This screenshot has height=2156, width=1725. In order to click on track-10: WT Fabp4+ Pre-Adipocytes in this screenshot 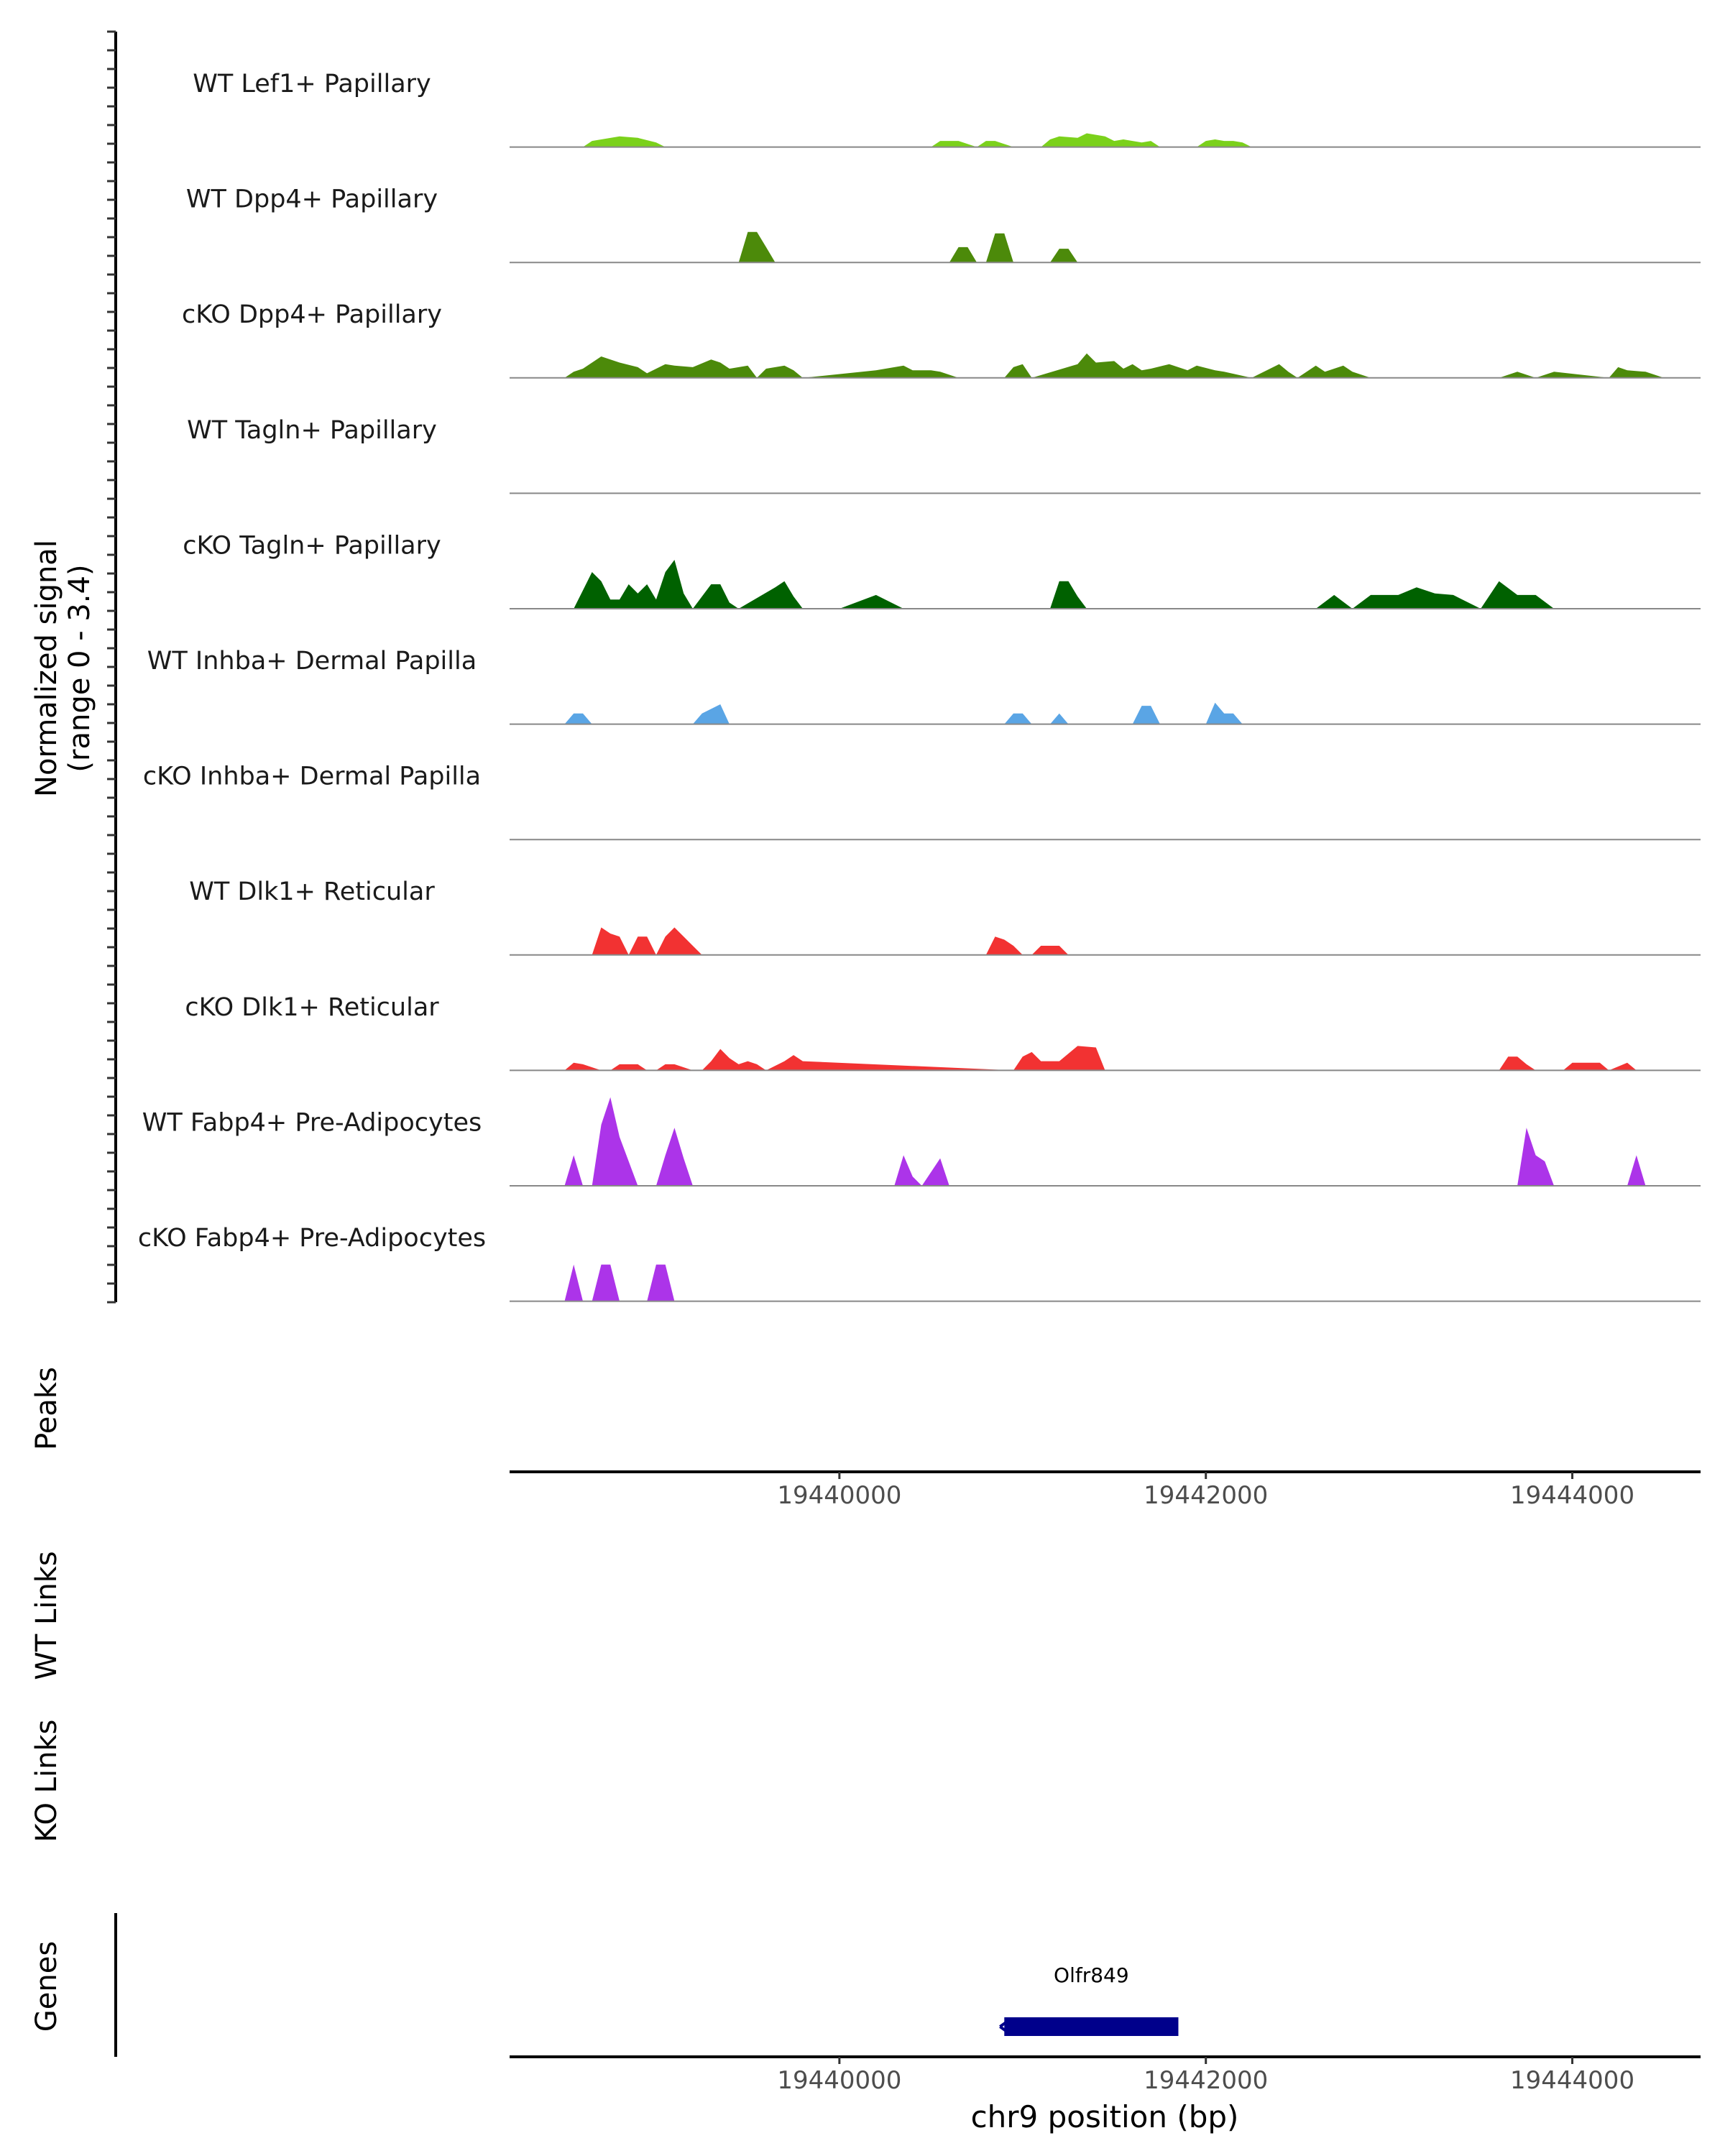, I will do `click(921, 1142)`.